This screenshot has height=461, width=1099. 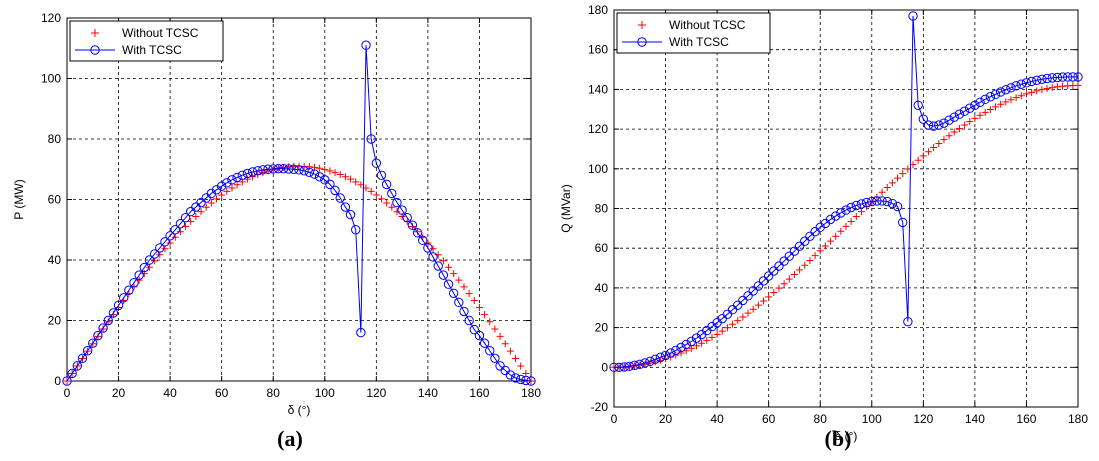 What do you see at coordinates (598, 89) in the screenshot?
I see `y-tick-label: 140` at bounding box center [598, 89].